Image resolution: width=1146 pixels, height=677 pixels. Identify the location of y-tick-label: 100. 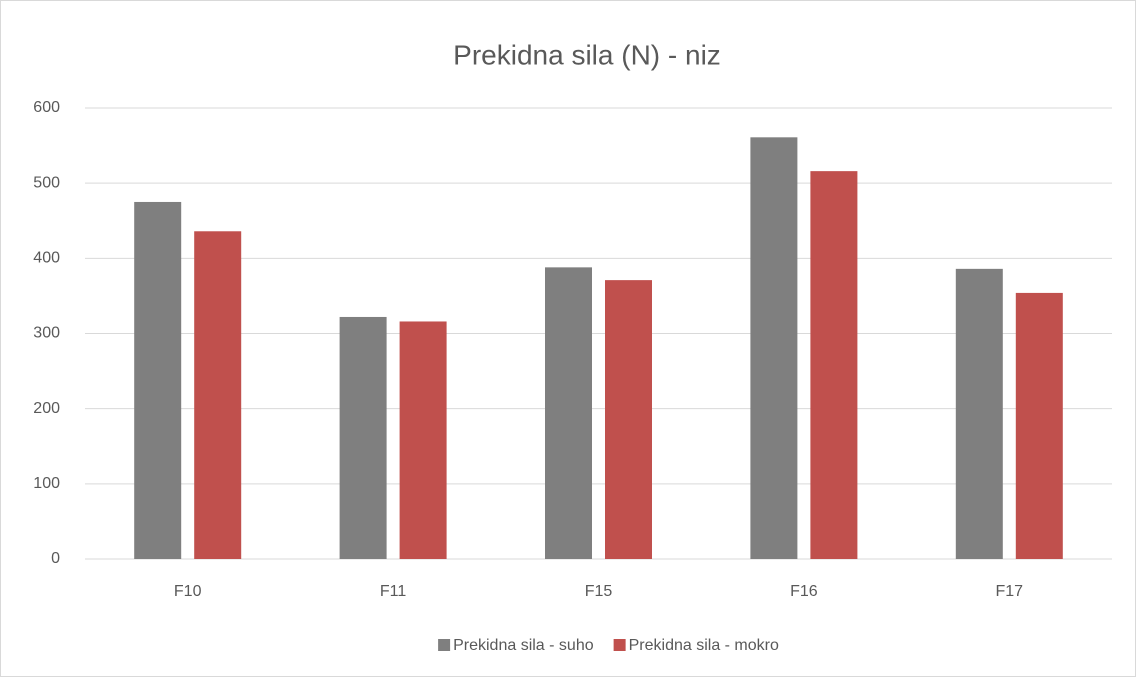
(46, 483).